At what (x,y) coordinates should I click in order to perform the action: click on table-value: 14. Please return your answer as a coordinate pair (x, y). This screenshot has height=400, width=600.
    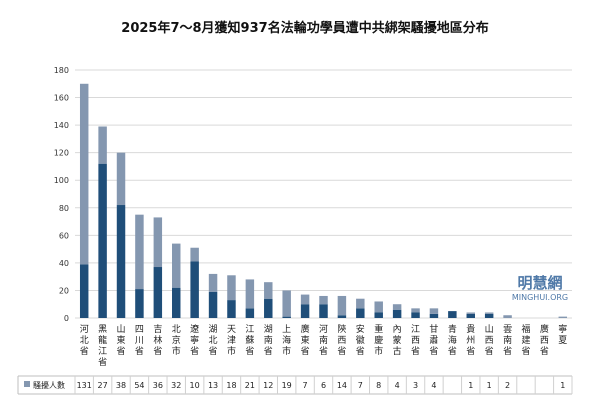
    Looking at the image, I should click on (342, 385).